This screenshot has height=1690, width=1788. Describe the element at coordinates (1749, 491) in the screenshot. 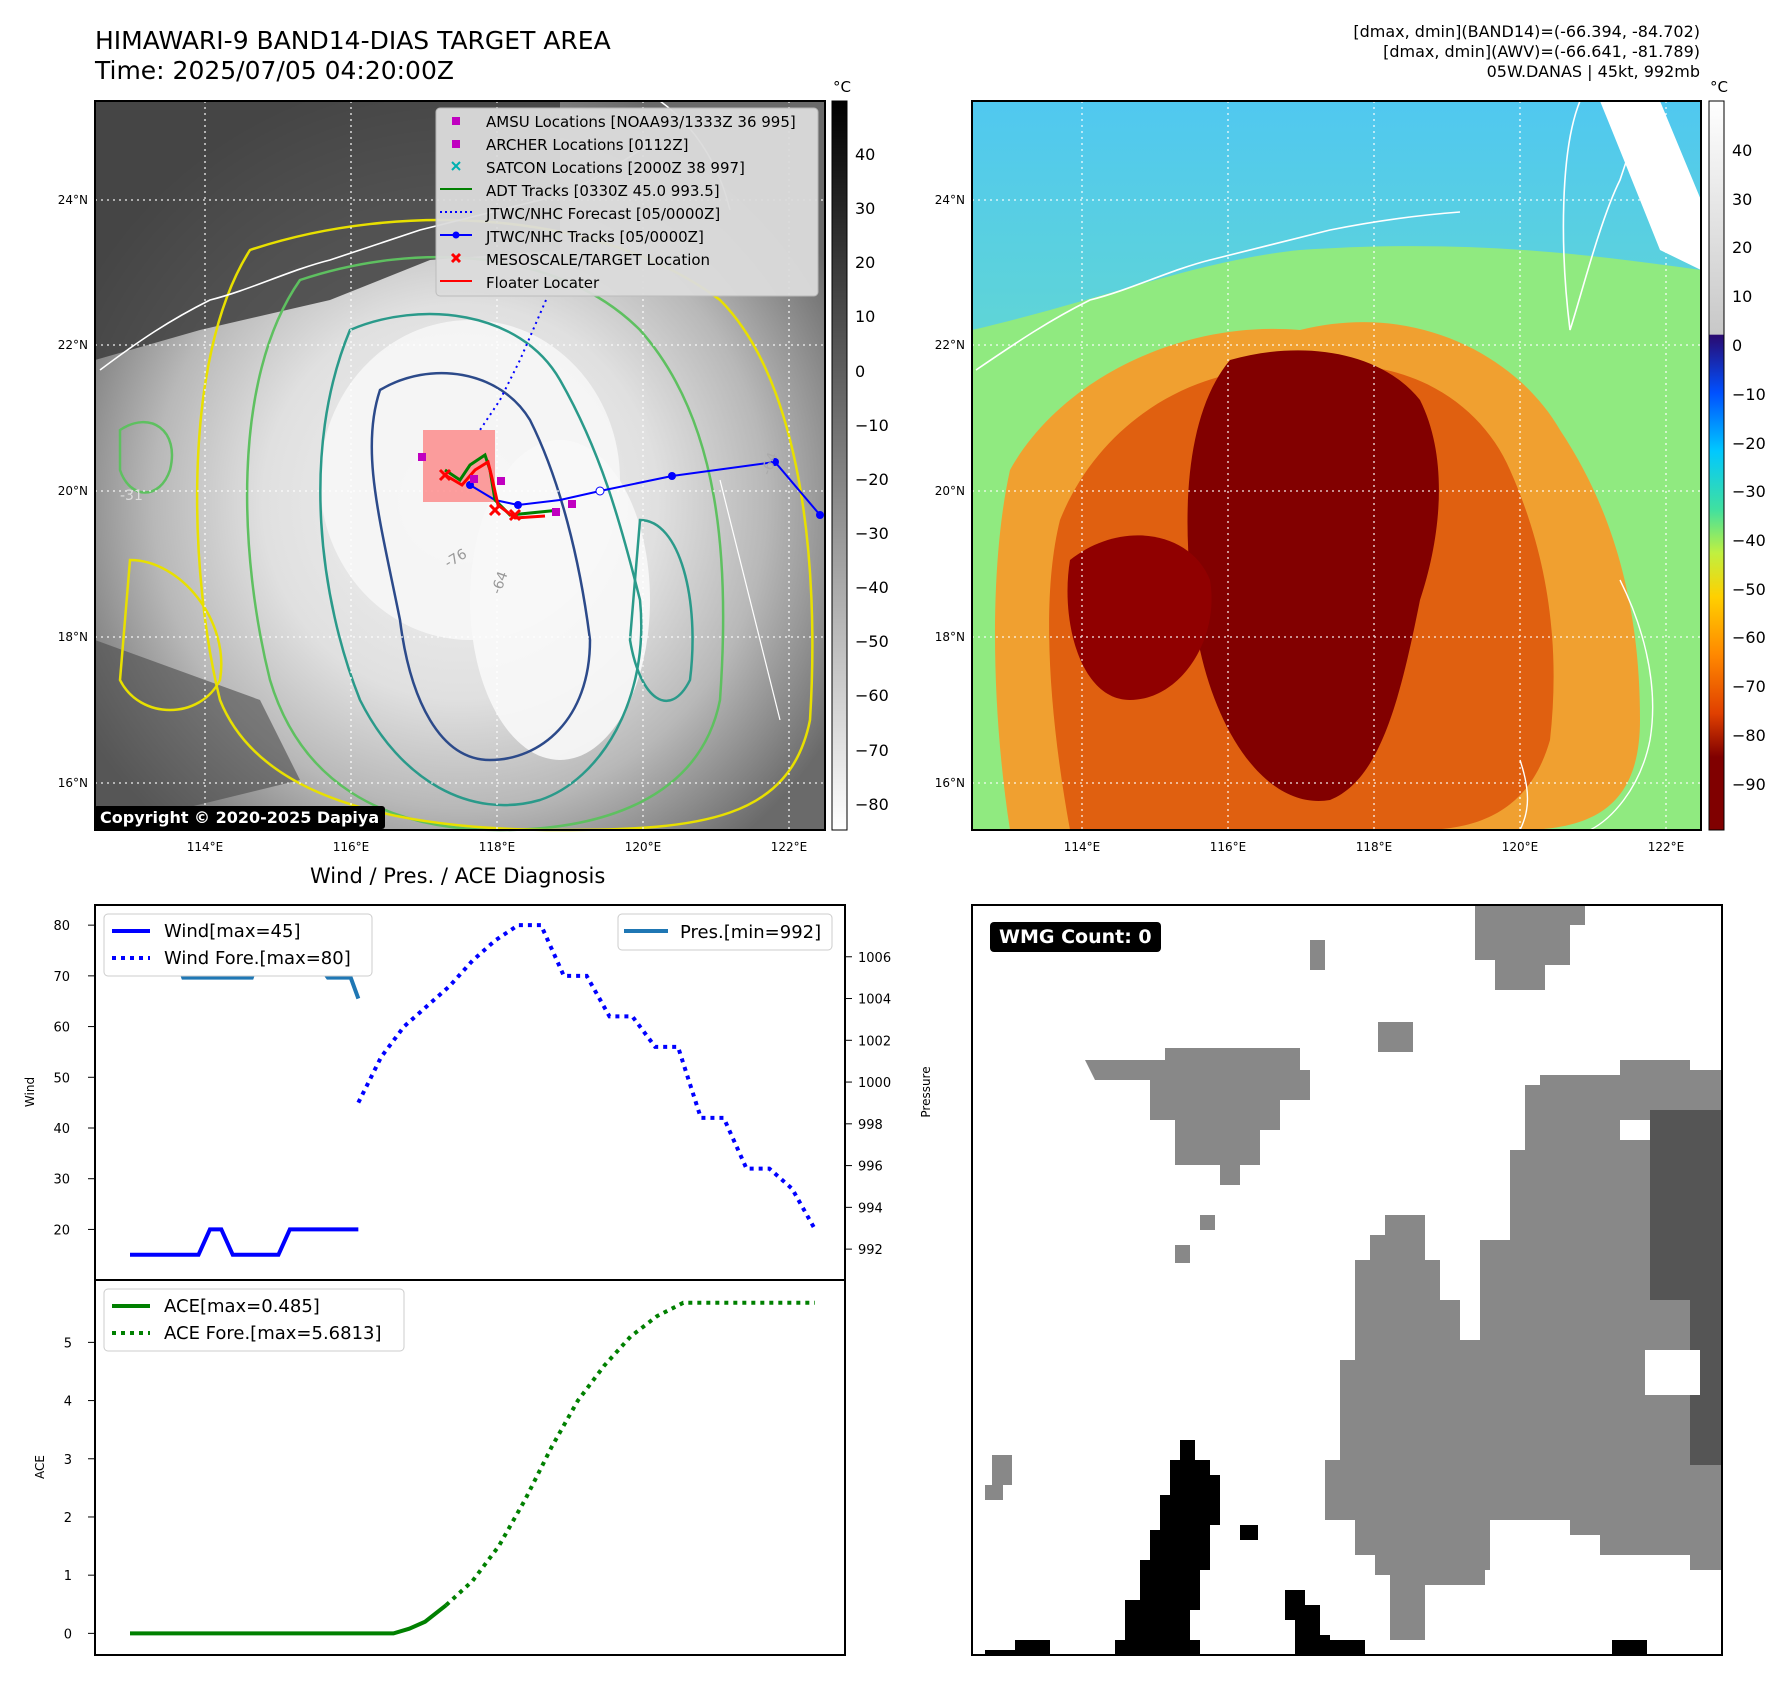

I see `color-tick: −30` at that location.